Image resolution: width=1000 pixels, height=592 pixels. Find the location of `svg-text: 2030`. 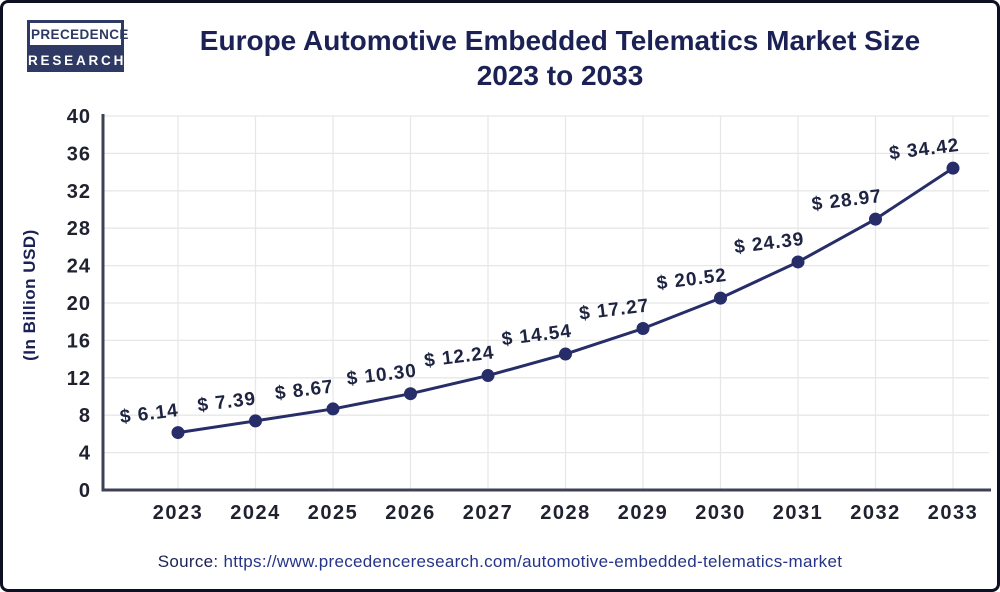

svg-text: 2030 is located at coordinates (720, 513).